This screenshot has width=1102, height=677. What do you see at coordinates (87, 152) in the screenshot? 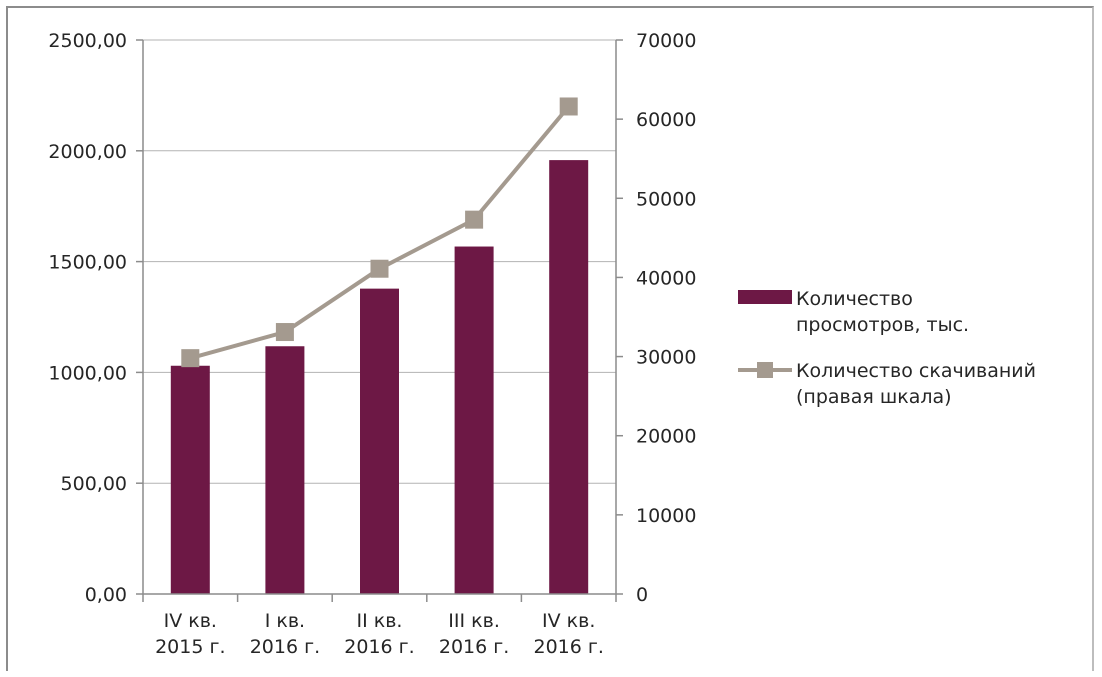
I see `left-tick-label: 2000,00` at bounding box center [87, 152].